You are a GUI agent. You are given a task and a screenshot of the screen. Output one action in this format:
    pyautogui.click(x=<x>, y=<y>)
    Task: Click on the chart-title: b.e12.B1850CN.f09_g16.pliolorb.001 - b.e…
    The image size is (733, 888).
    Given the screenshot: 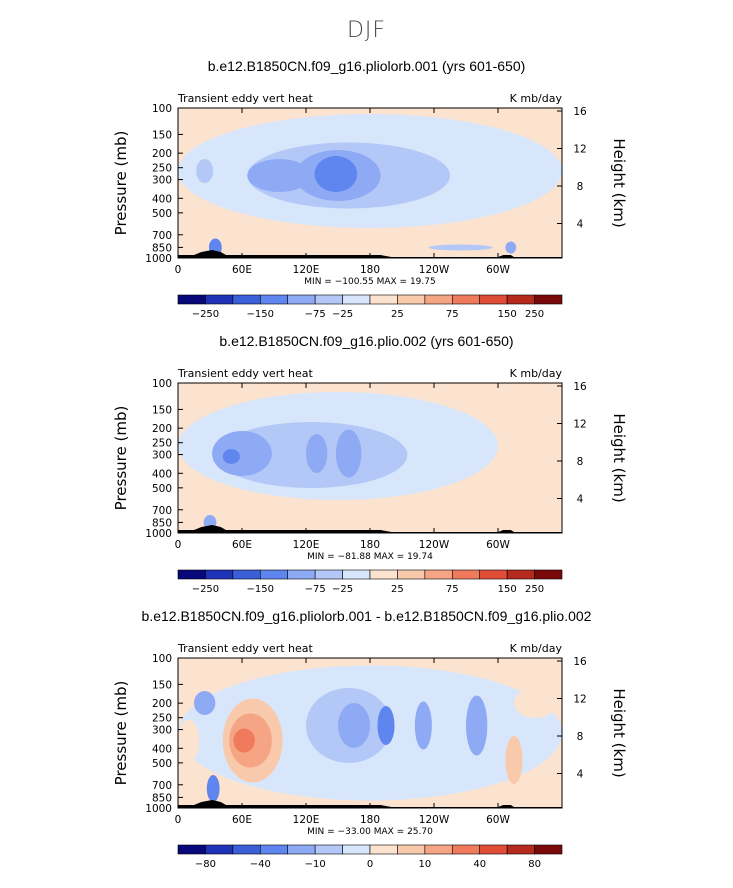 What is the action you would take?
    pyautogui.click(x=366, y=616)
    